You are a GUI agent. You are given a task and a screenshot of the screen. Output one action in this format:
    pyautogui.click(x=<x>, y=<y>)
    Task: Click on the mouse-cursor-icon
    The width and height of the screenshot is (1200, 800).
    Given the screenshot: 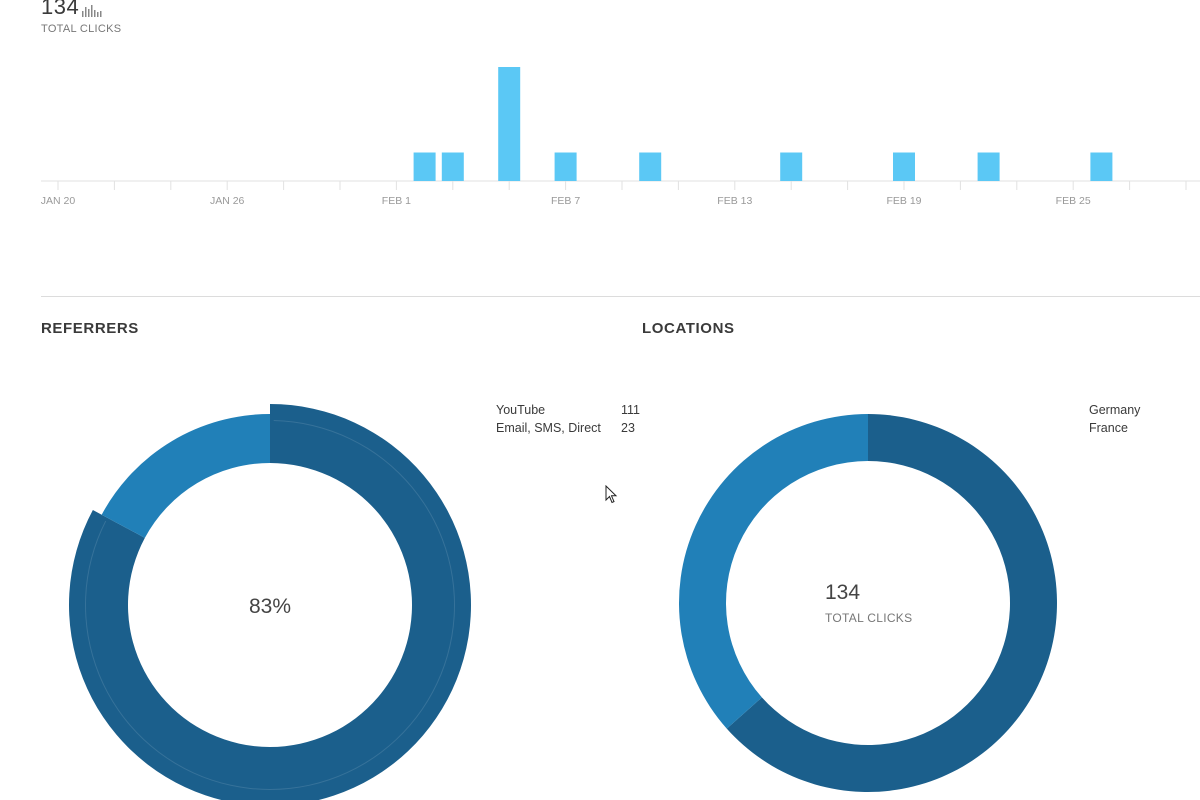 What is the action you would take?
    pyautogui.click(x=611, y=494)
    